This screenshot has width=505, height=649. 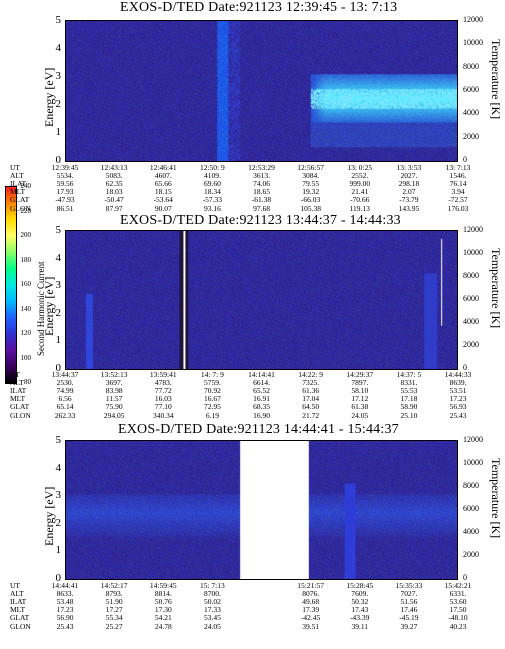 I want to click on table-cell: -45.19, so click(x=409, y=618).